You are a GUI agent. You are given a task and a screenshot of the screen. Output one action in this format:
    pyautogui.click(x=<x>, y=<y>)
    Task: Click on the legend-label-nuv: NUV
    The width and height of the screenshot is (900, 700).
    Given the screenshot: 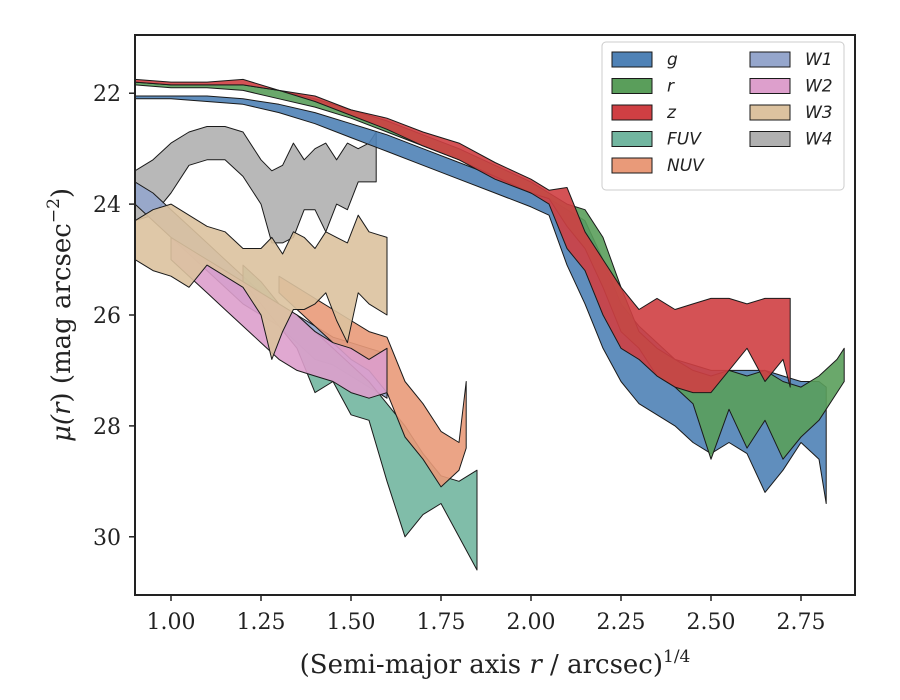 What is the action you would take?
    pyautogui.click(x=686, y=166)
    